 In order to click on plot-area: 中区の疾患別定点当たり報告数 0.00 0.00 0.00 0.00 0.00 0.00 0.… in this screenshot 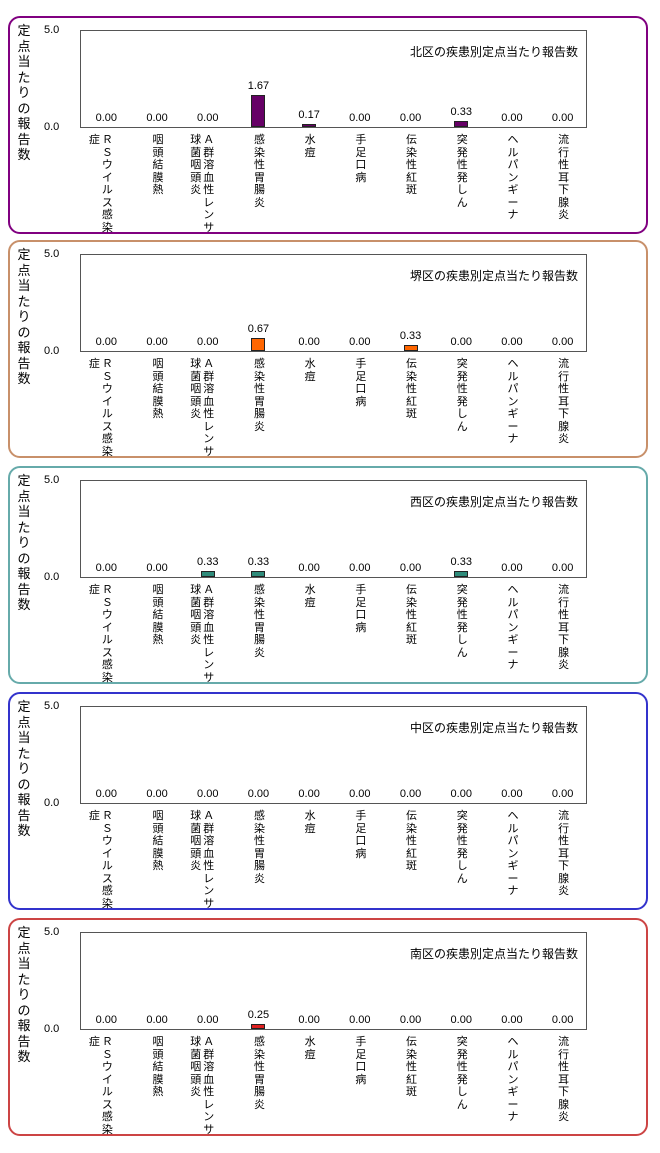, I will do `click(333, 755)`.